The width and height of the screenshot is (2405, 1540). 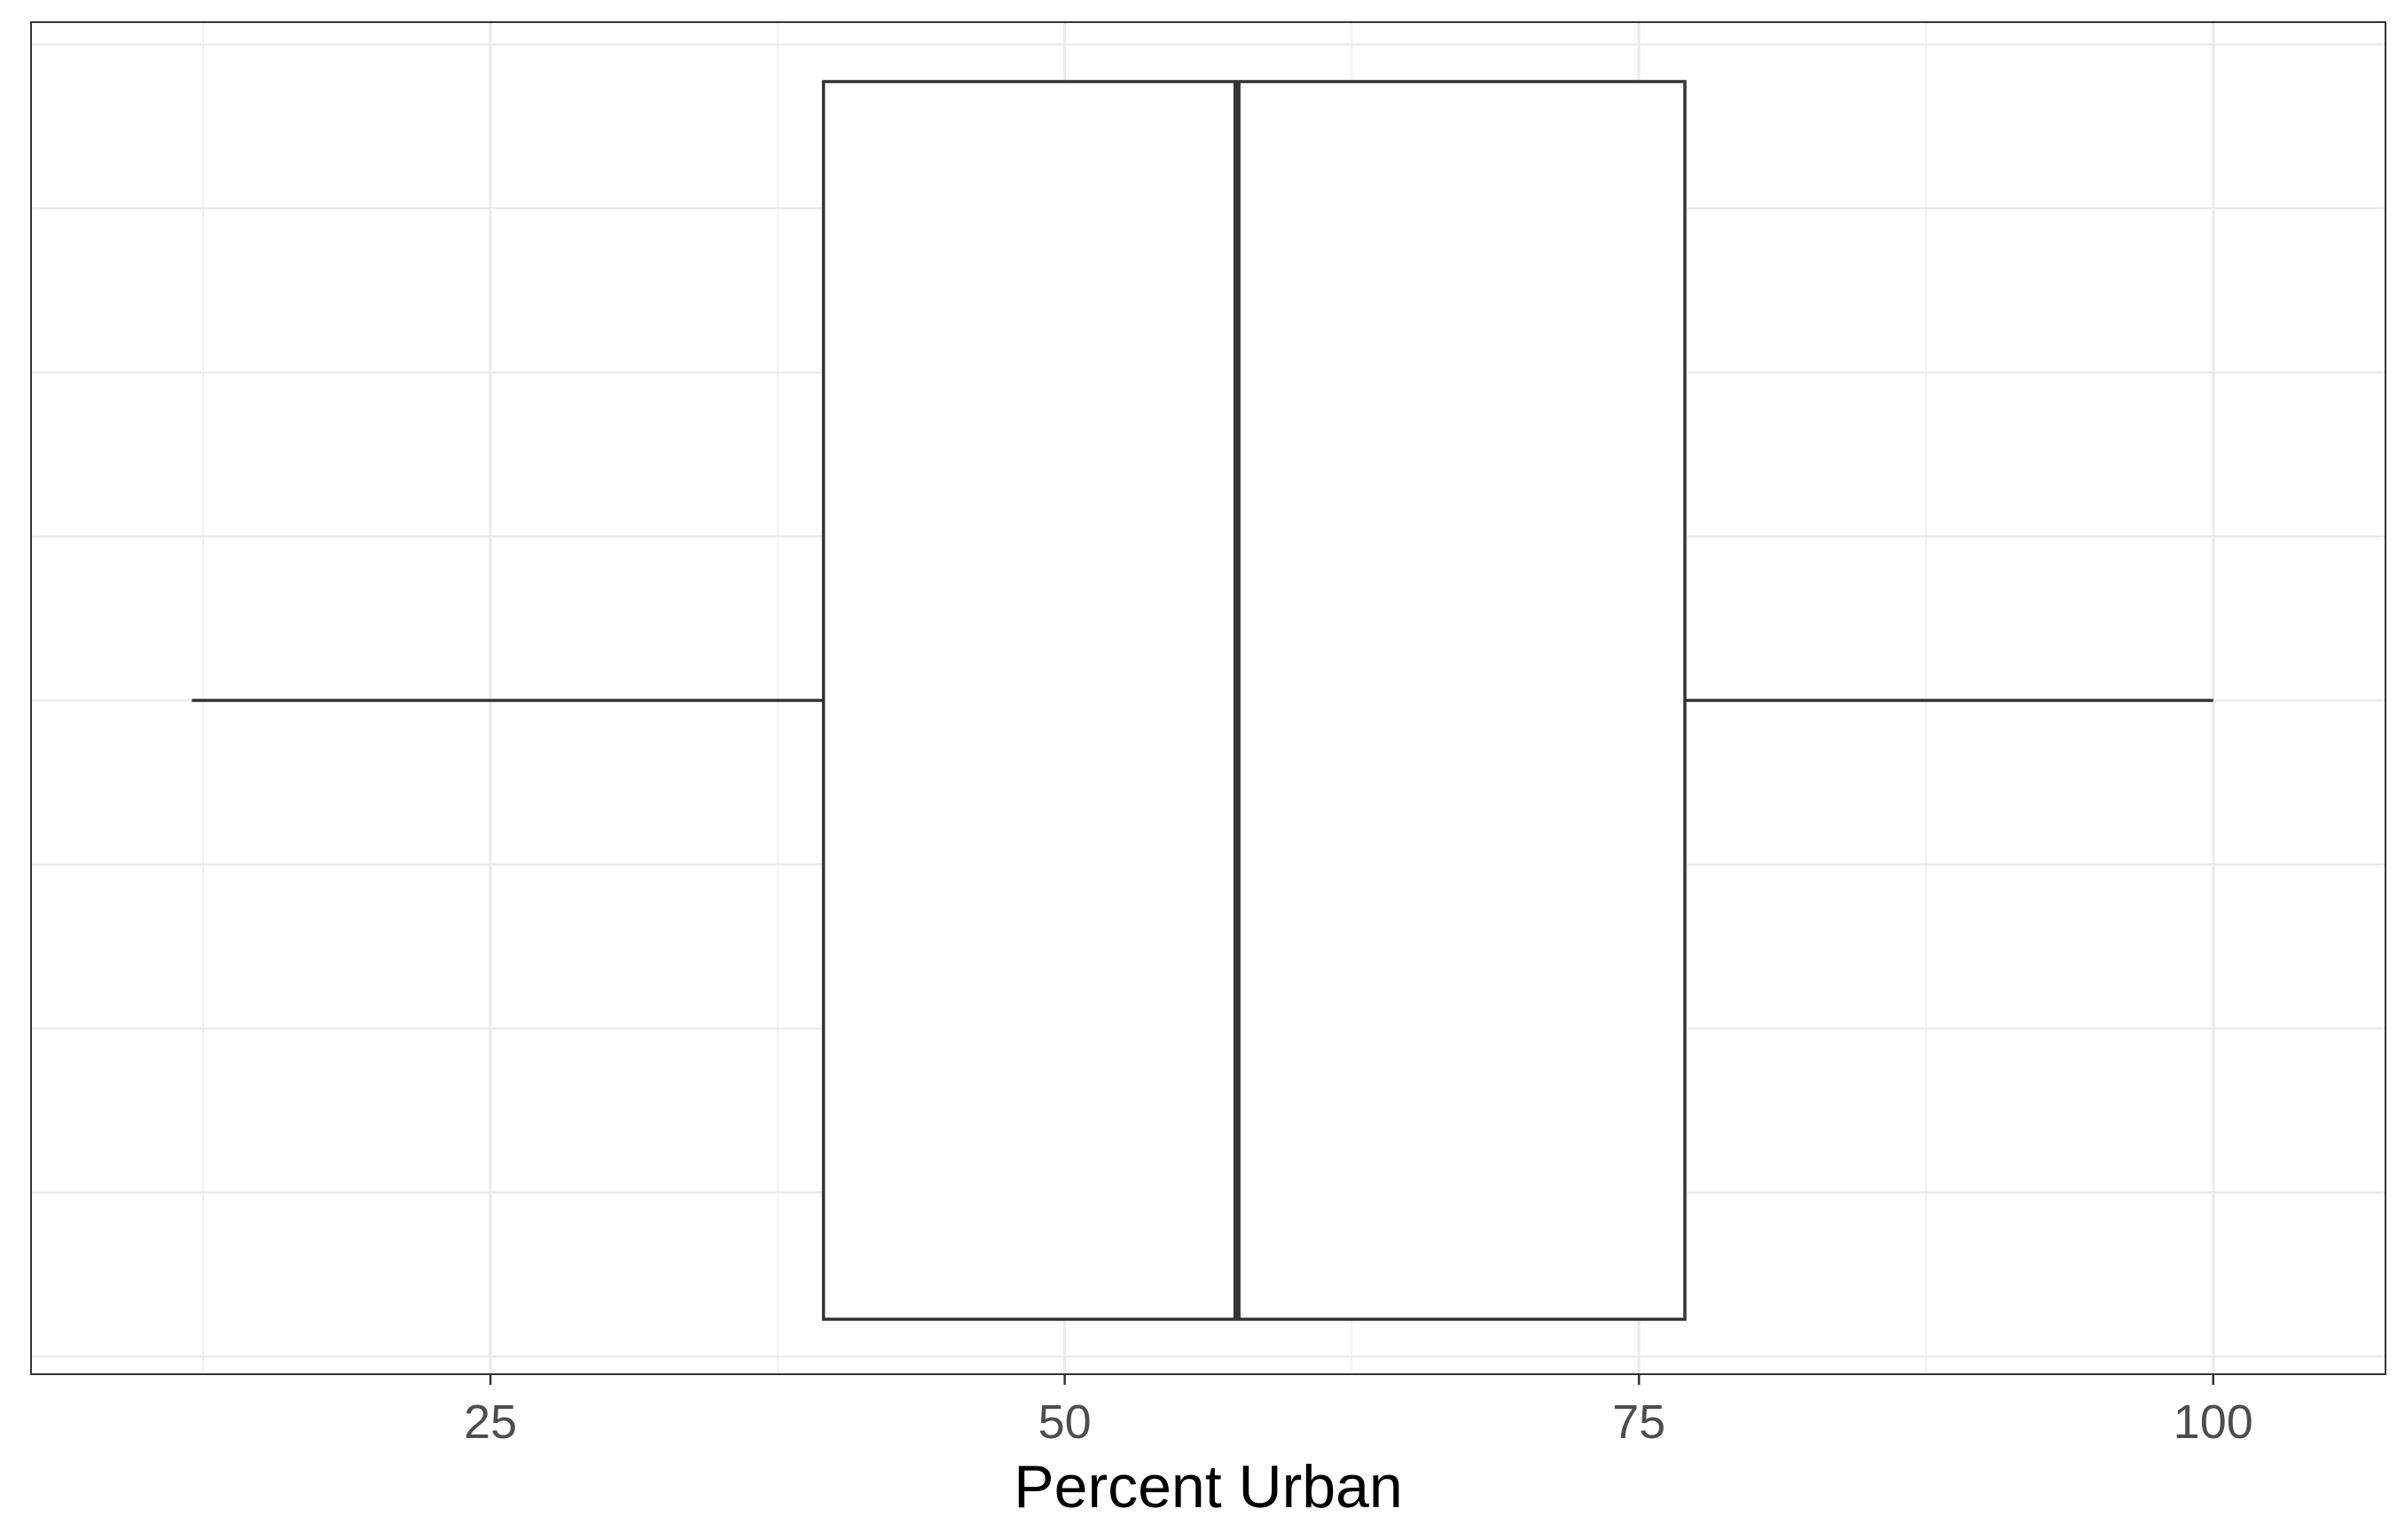 What do you see at coordinates (1065, 1422) in the screenshot?
I see `x-tick-label: 50` at bounding box center [1065, 1422].